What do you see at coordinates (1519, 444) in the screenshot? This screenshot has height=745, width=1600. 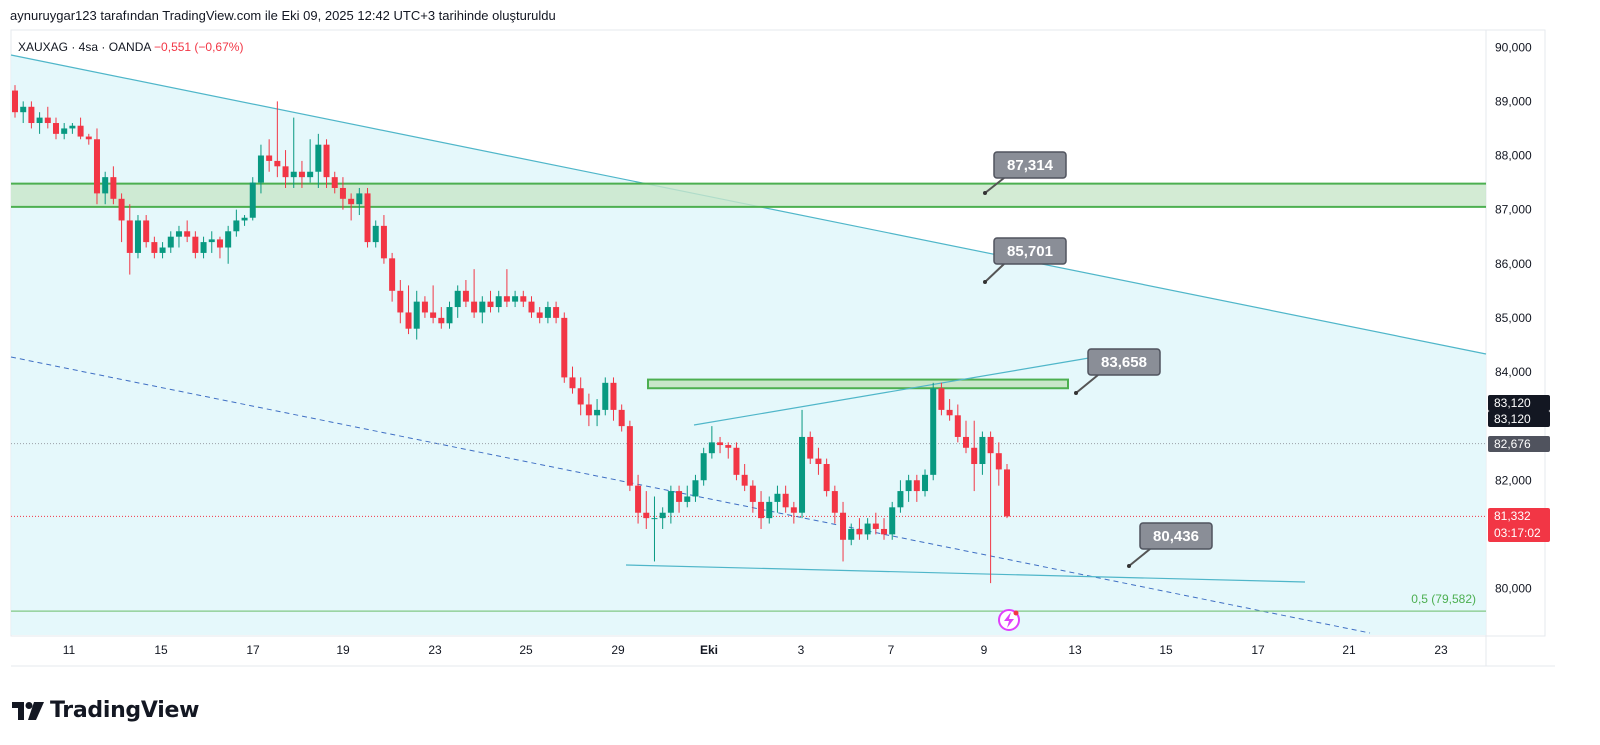 I see `price-axis-label: 82,676` at bounding box center [1519, 444].